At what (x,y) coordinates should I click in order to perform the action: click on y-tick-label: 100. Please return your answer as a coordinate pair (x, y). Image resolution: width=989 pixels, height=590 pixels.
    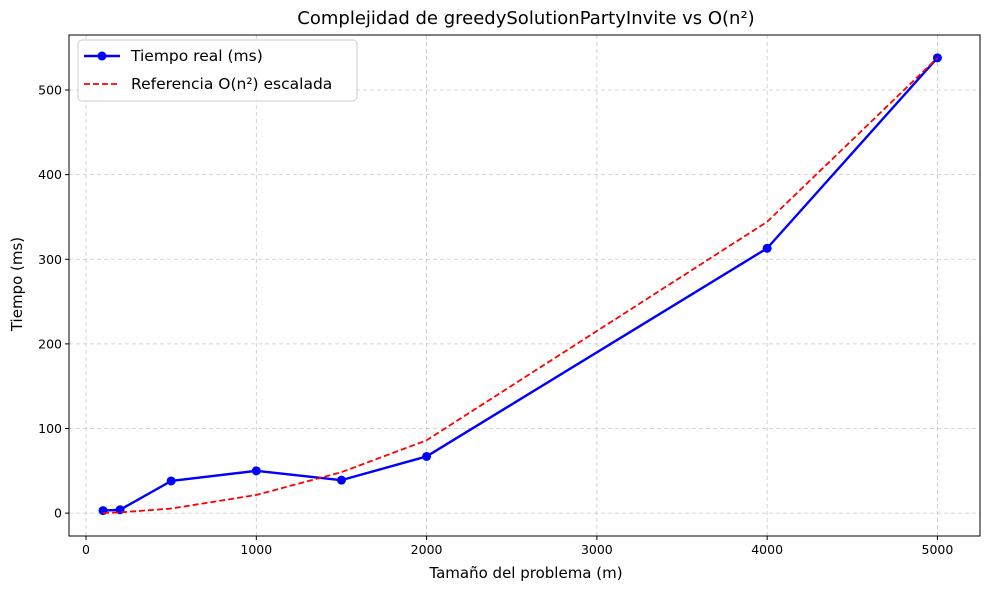
    Looking at the image, I should click on (50, 428).